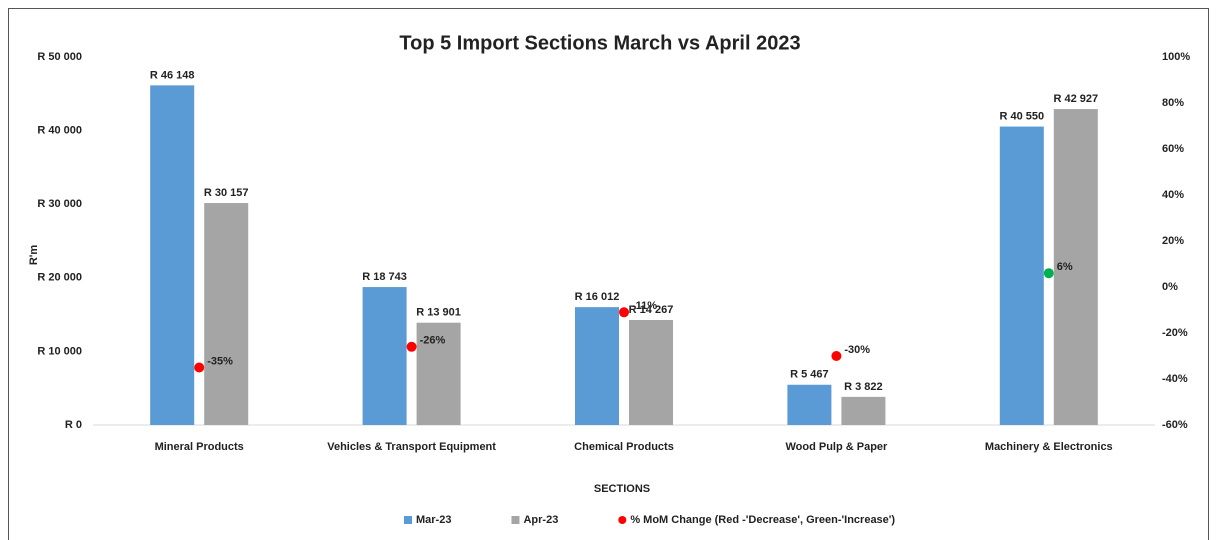 This screenshot has height=540, width=1218. What do you see at coordinates (1175, 425) in the screenshot?
I see `y2-tick-label: -60%` at bounding box center [1175, 425].